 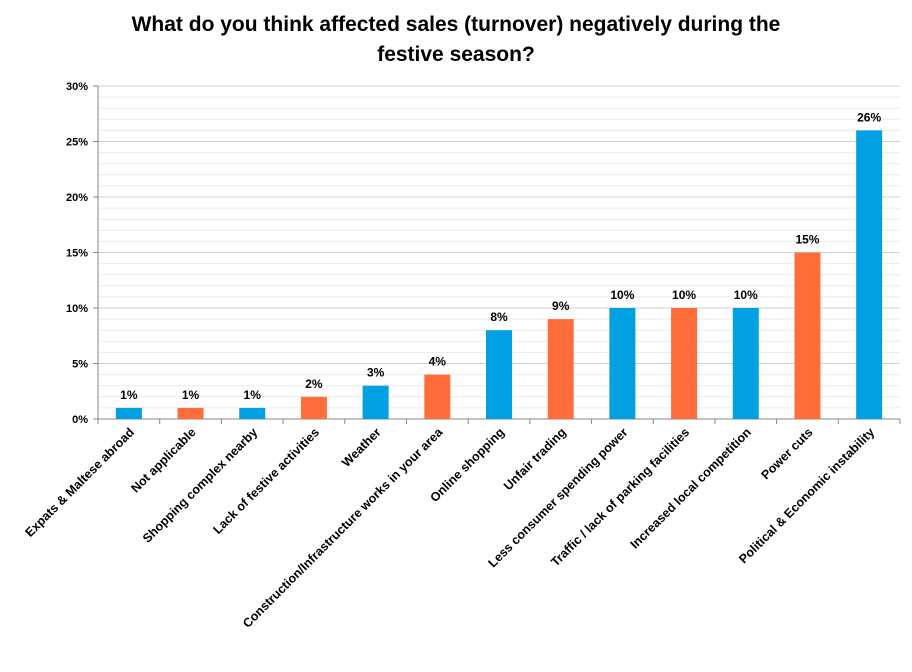 What do you see at coordinates (77, 87) in the screenshot?
I see `y-tick-label: 30%` at bounding box center [77, 87].